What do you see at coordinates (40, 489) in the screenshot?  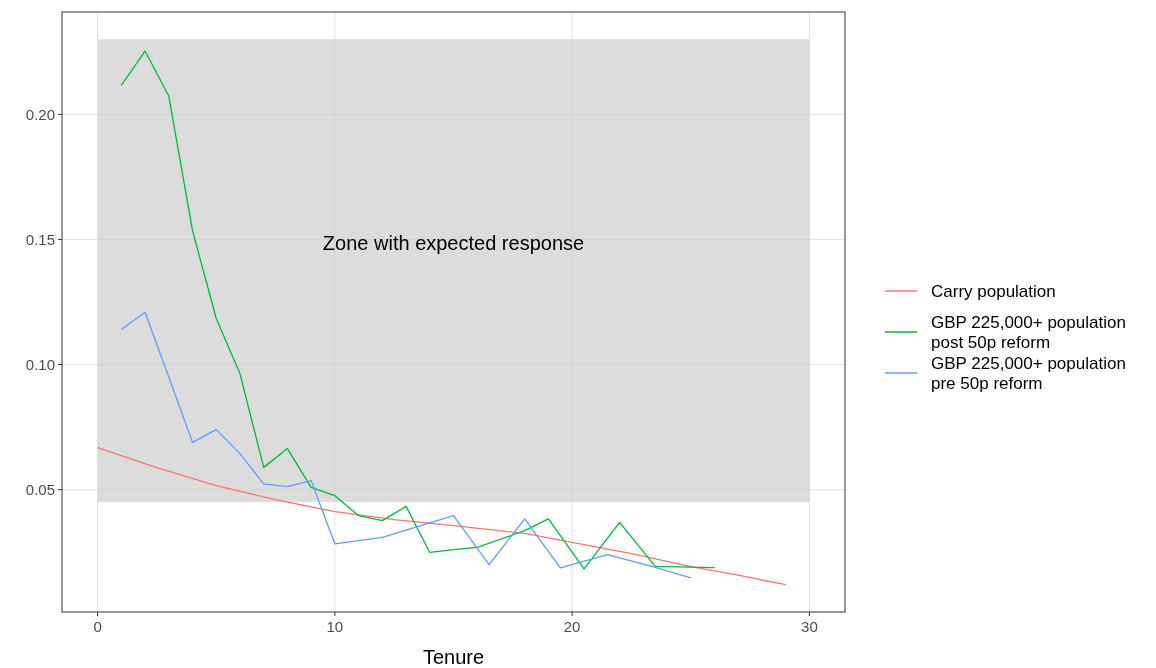 I see `y-tick-label: 0.05` at bounding box center [40, 489].